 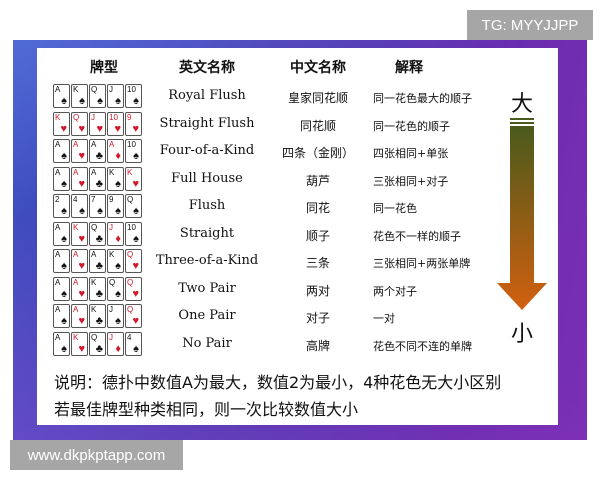 What do you see at coordinates (278, 382) in the screenshot?
I see `note-line-1: 说明：德扑中数值A为最大，数值2为最小，4种花色无大小区别` at bounding box center [278, 382].